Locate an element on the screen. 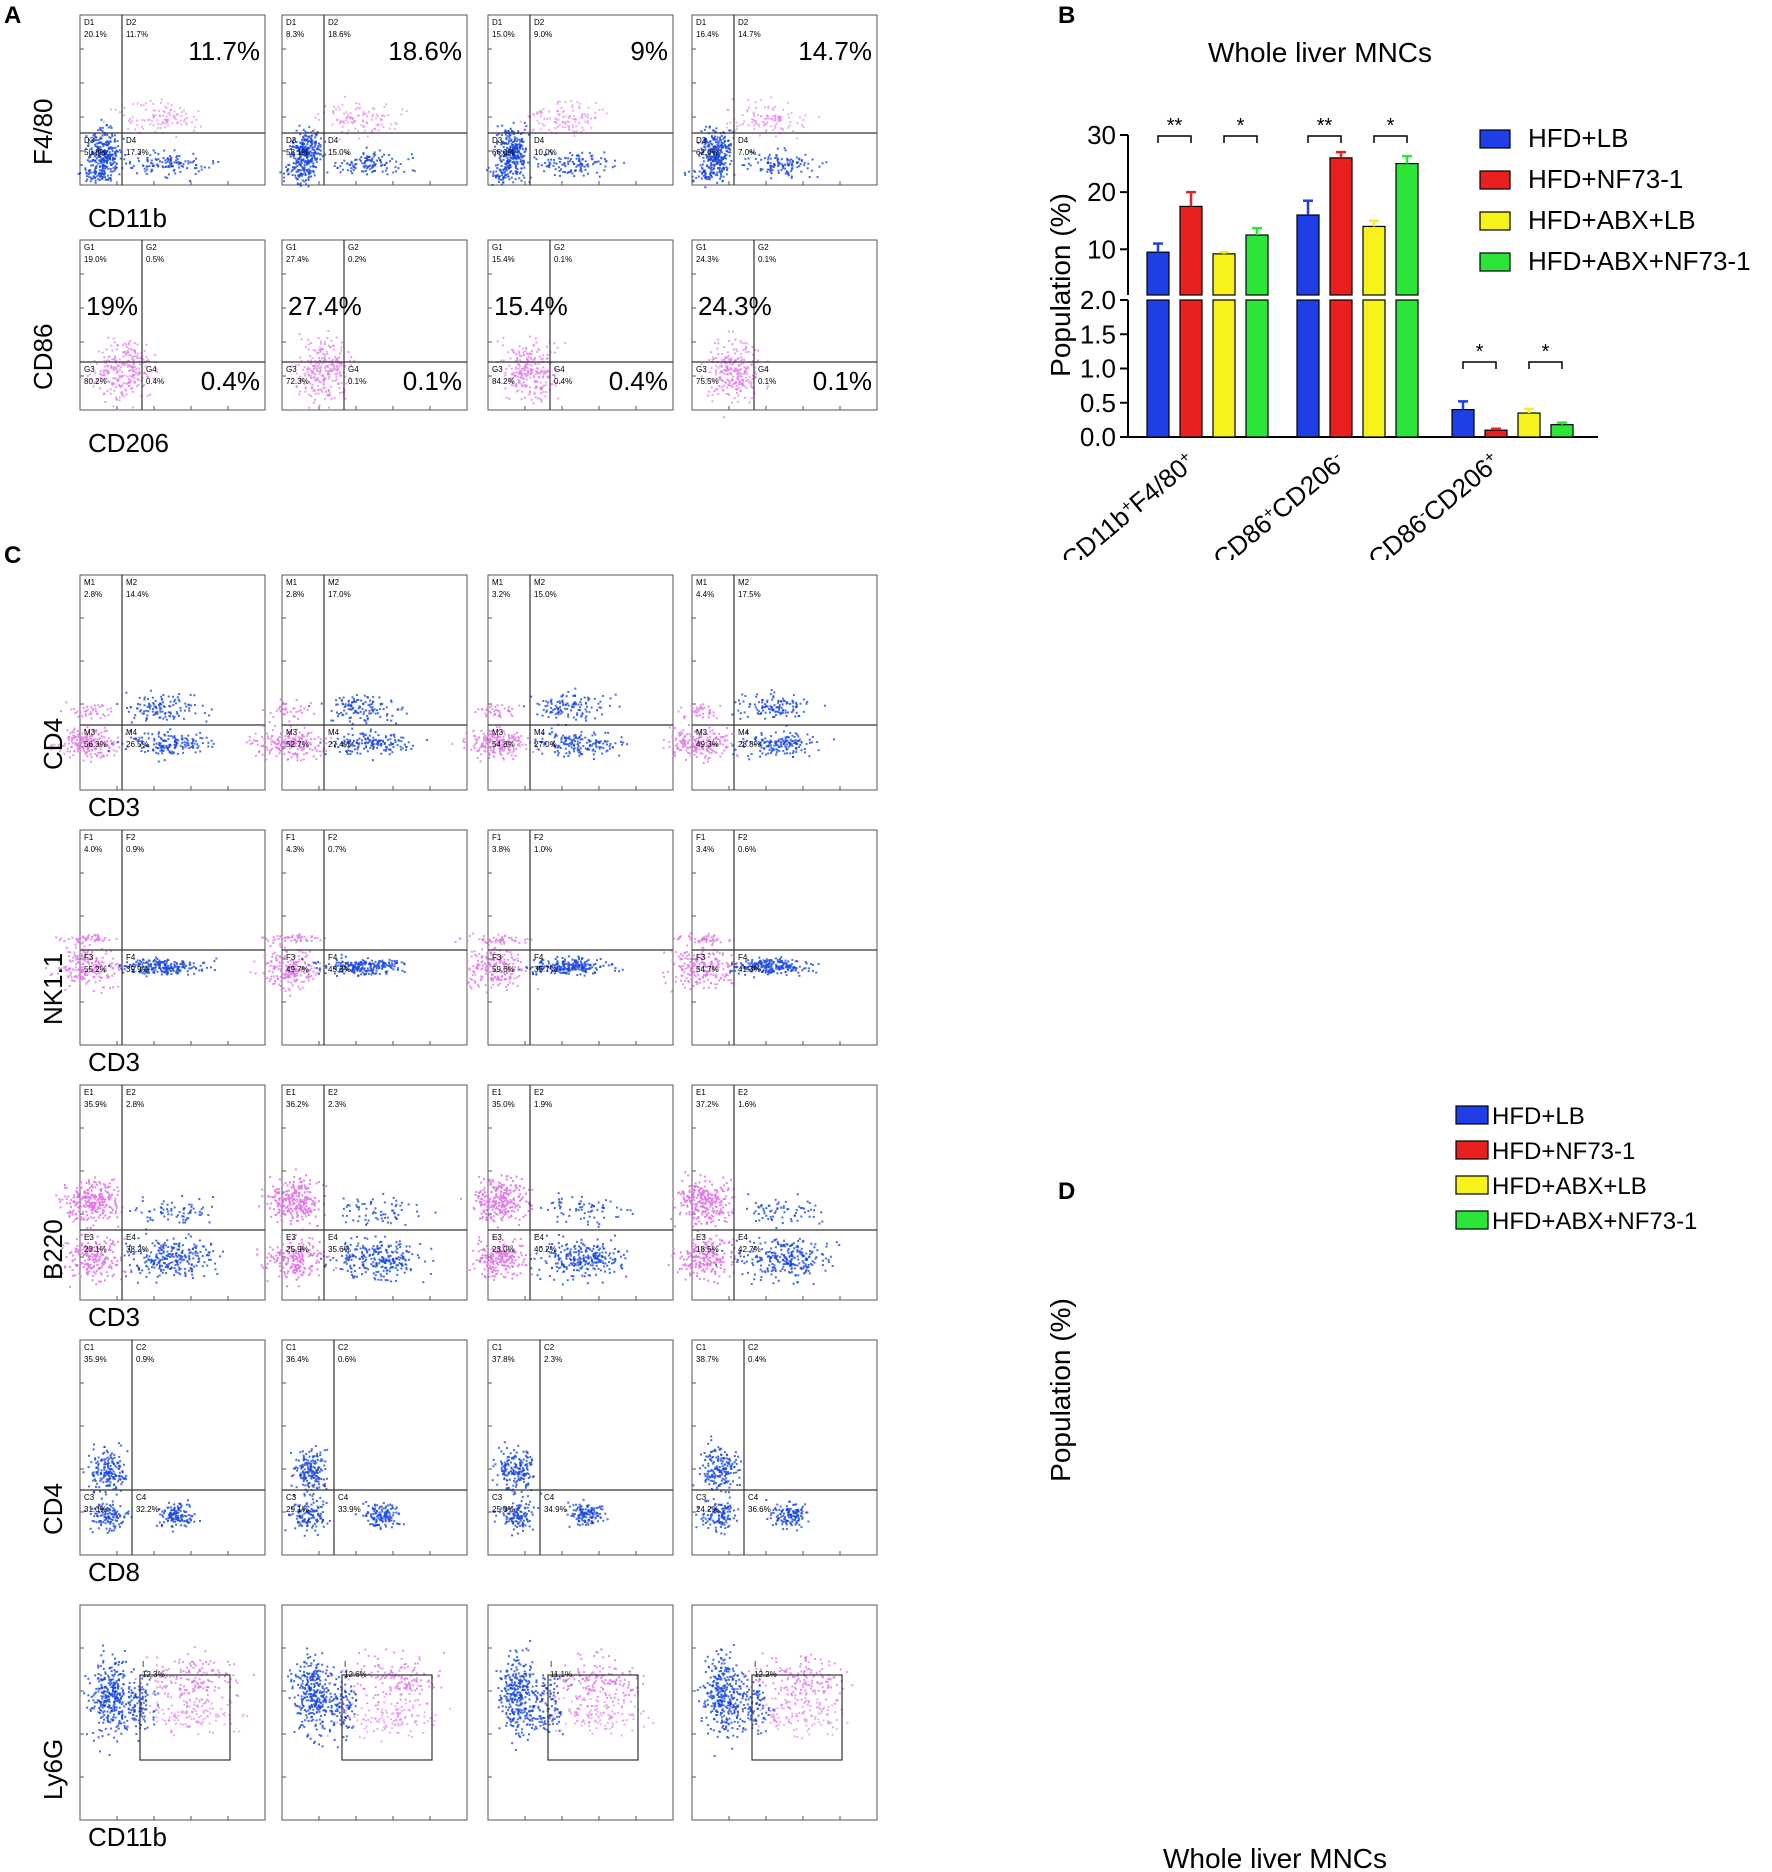  highlight-percent: 0.4% is located at coordinates (638, 381).